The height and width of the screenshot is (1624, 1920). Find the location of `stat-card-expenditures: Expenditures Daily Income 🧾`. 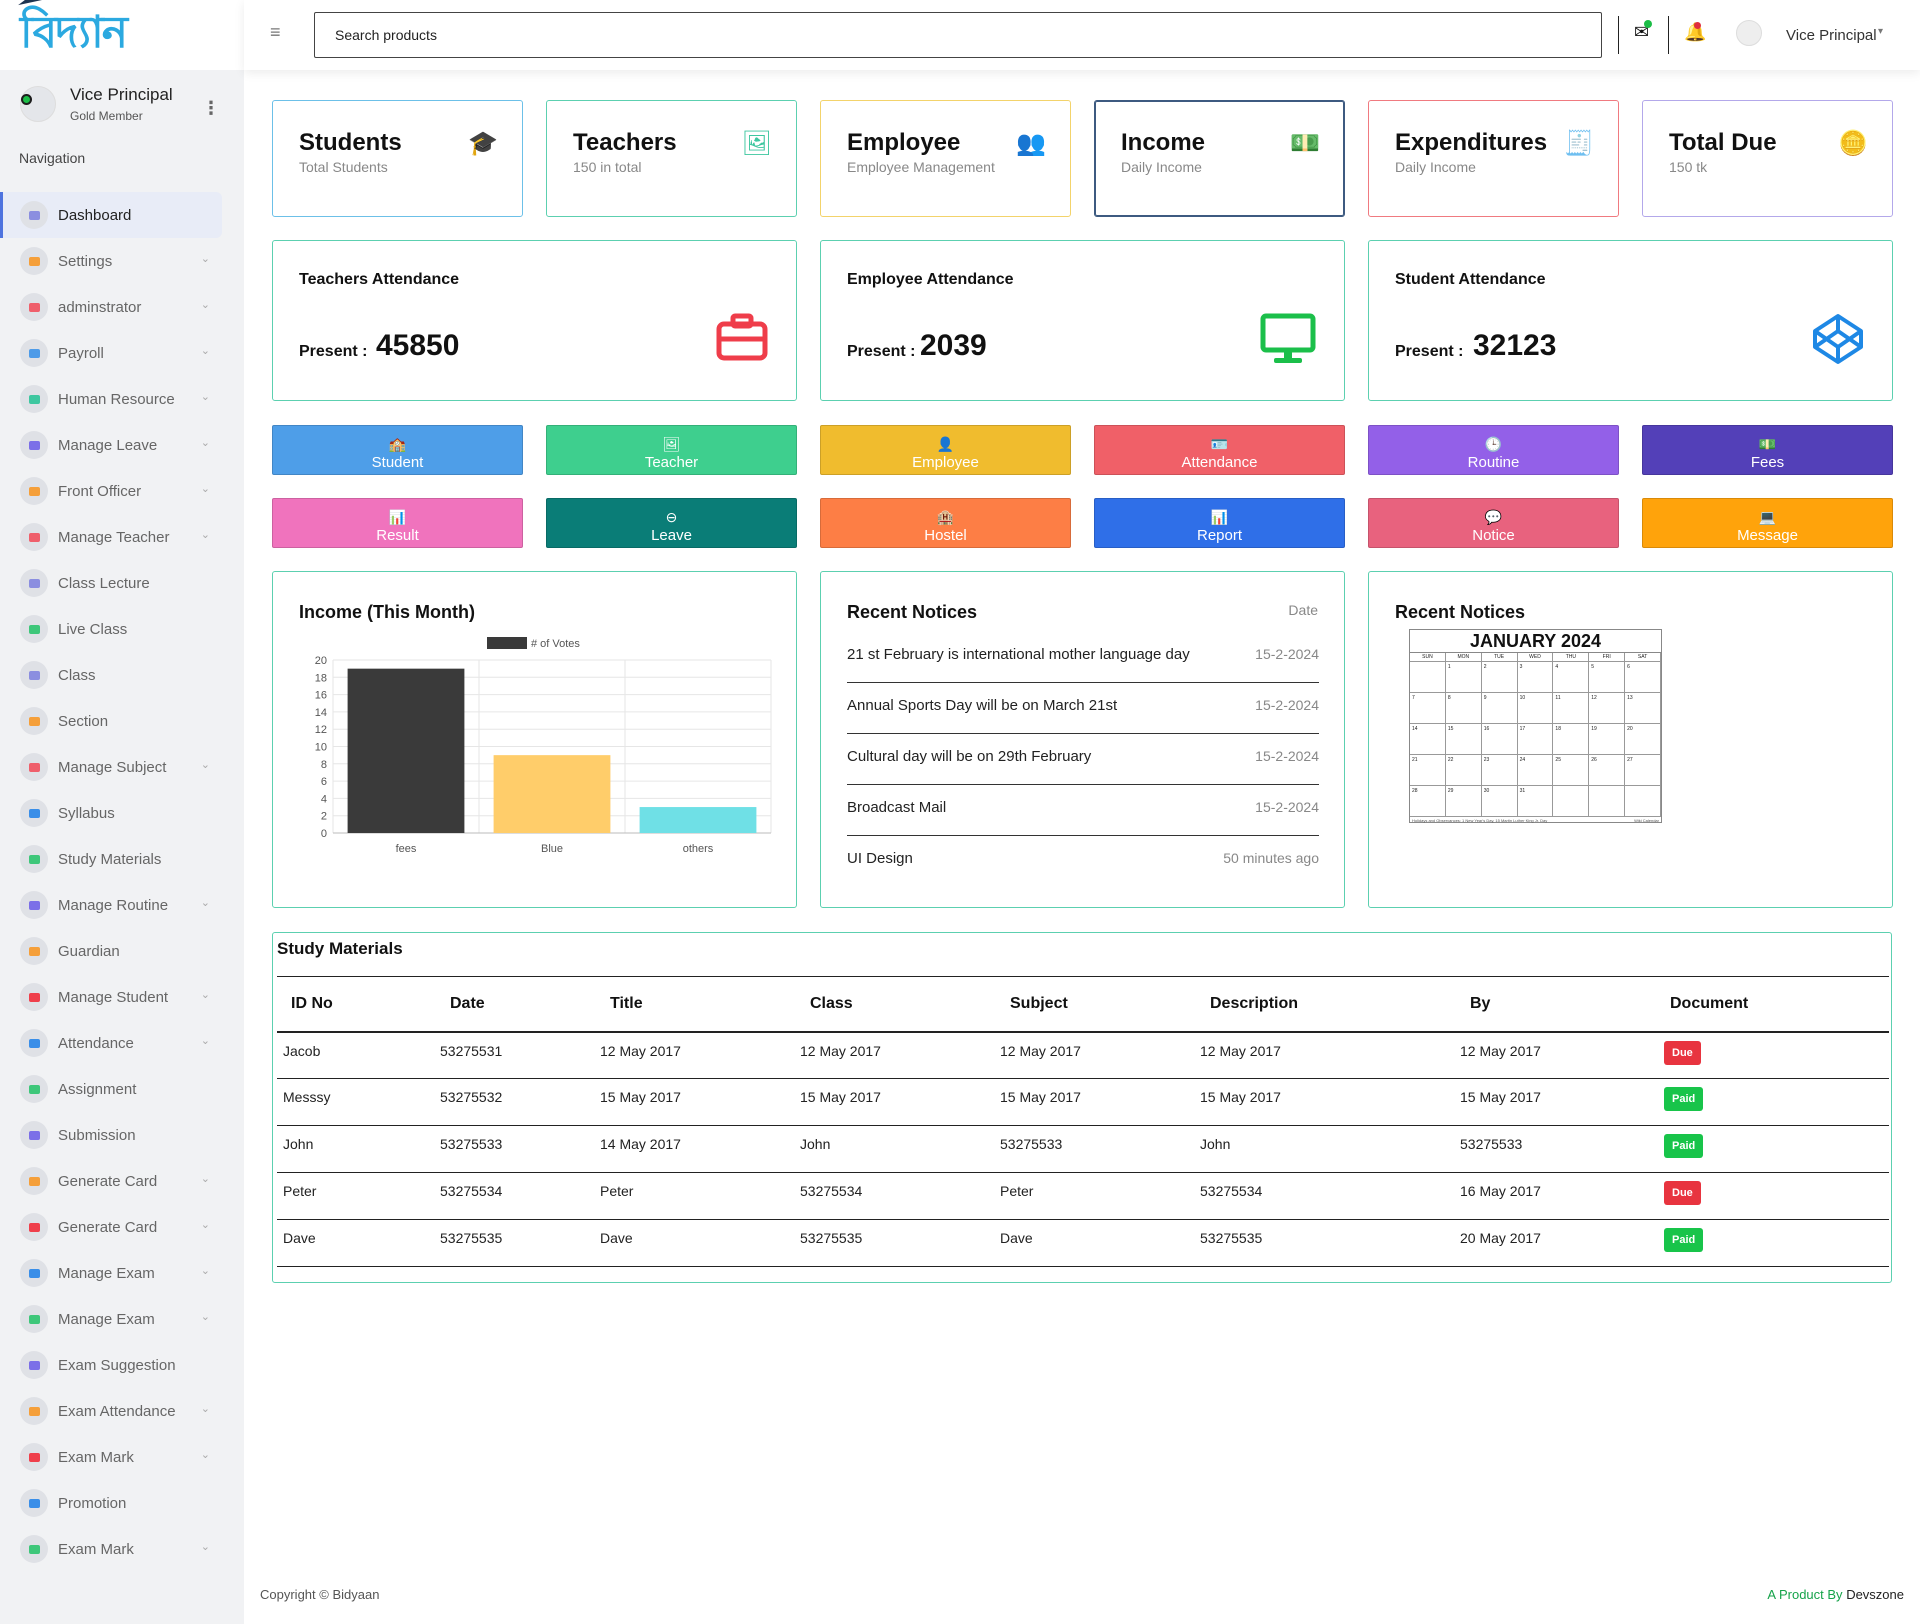

stat-card-expenditures: Expenditures Daily Income 🧾 is located at coordinates (1493, 158).